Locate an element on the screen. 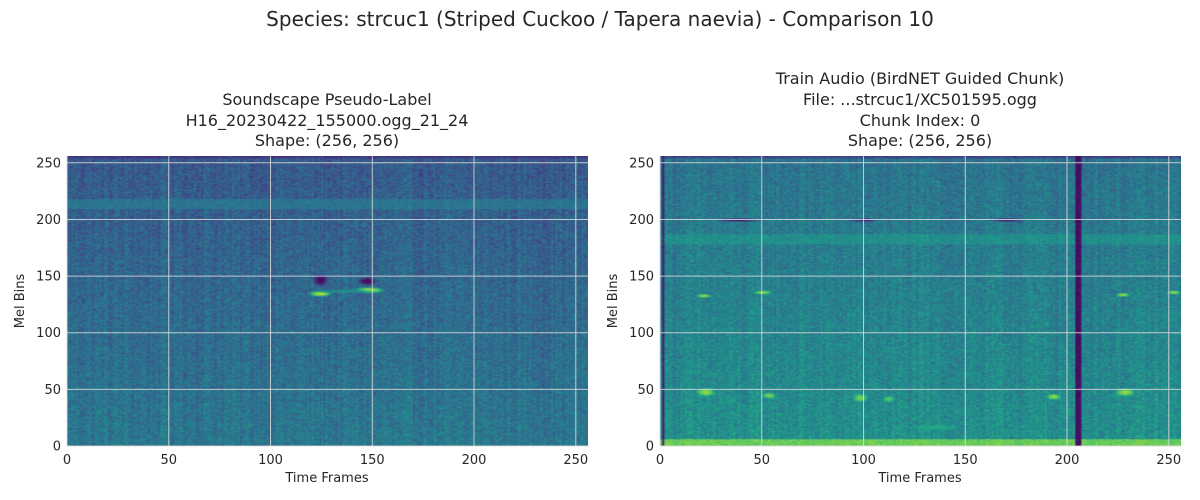 Image resolution: width=1200 pixels, height=500 pixels. panel-right-xtick-label: 0 is located at coordinates (660, 460).